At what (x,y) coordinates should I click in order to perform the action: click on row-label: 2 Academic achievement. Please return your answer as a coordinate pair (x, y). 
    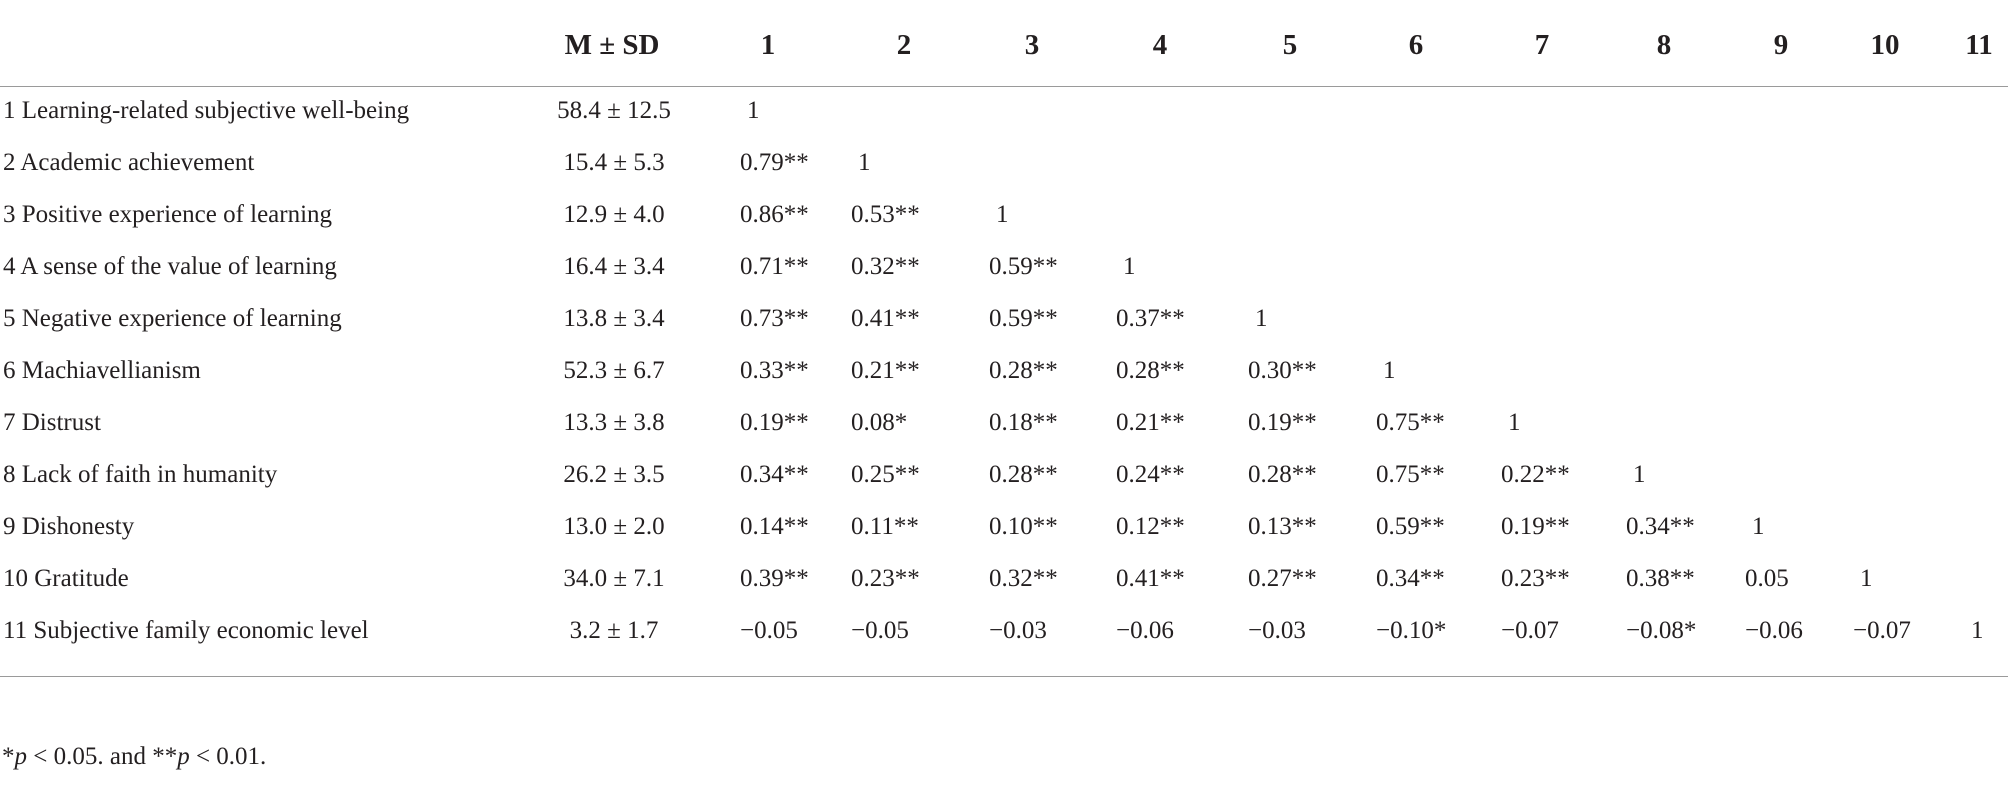
    Looking at the image, I should click on (129, 162).